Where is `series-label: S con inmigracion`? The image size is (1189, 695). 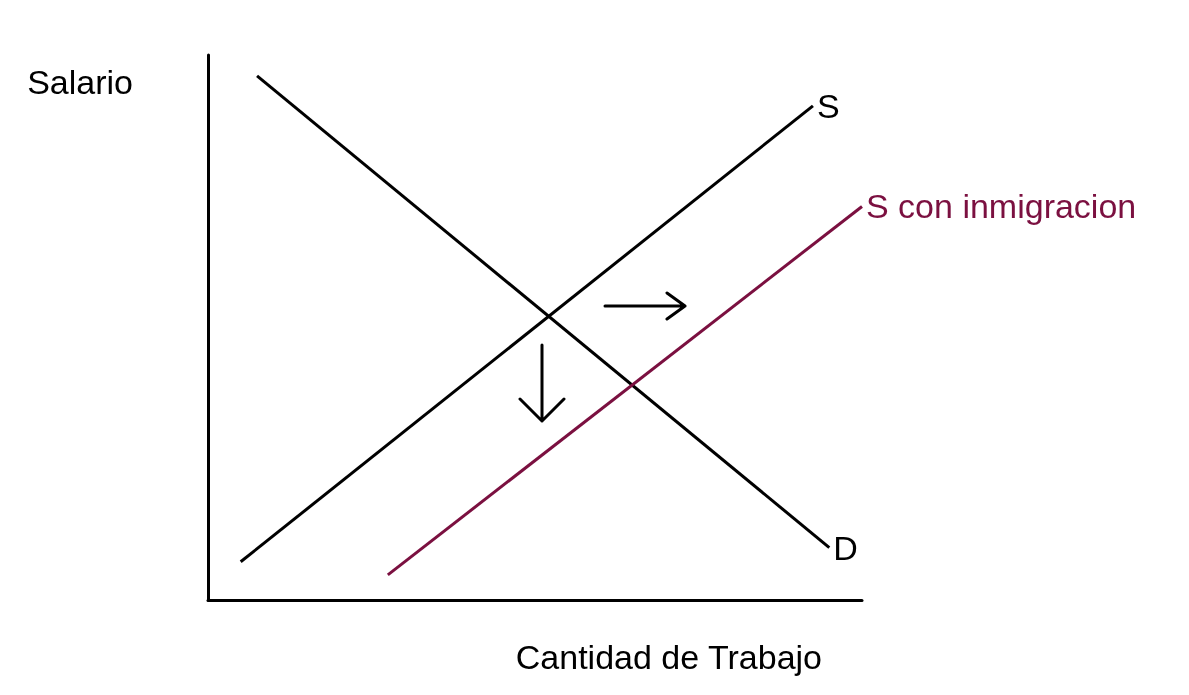
series-label: S con inmigracion is located at coordinates (1001, 206).